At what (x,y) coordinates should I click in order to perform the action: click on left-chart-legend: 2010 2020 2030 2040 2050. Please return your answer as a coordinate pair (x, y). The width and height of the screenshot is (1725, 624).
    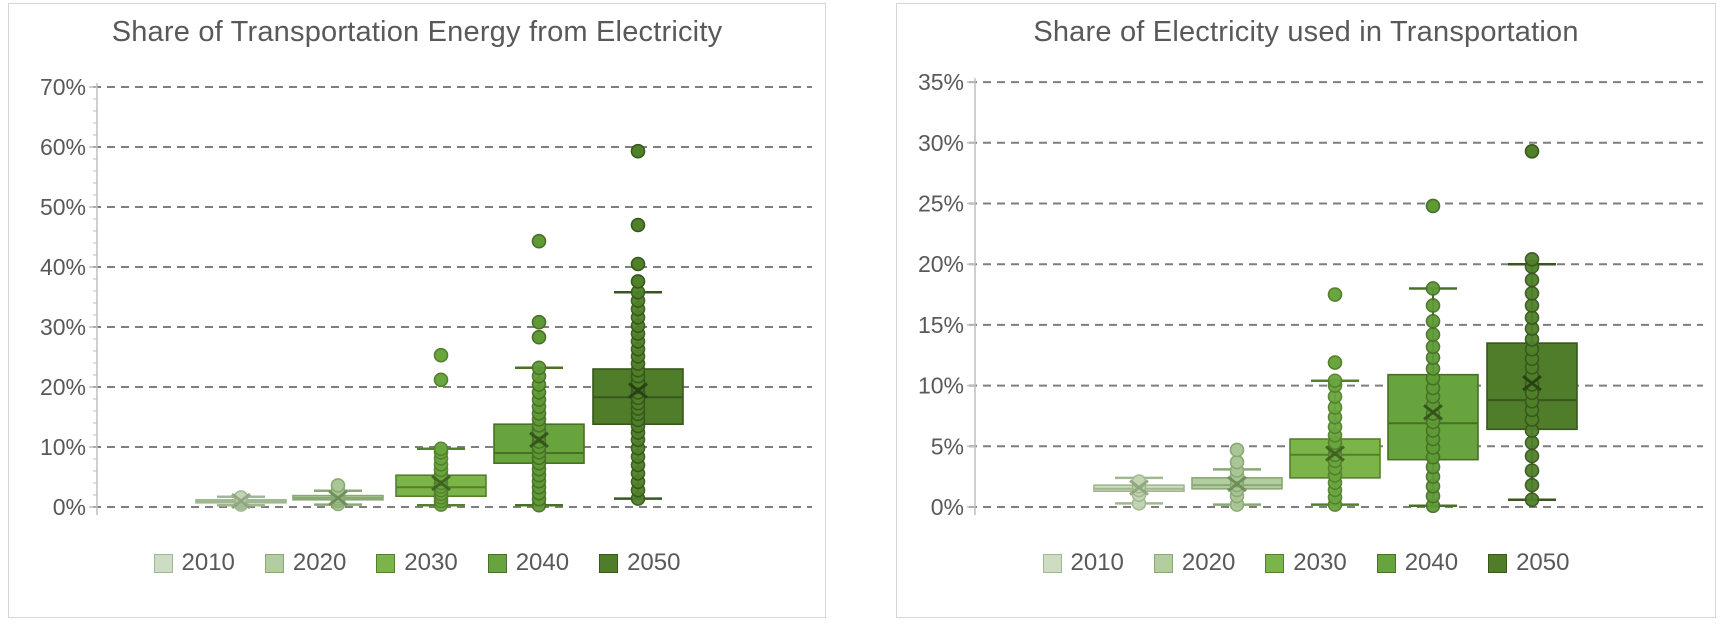
    Looking at the image, I should click on (417, 563).